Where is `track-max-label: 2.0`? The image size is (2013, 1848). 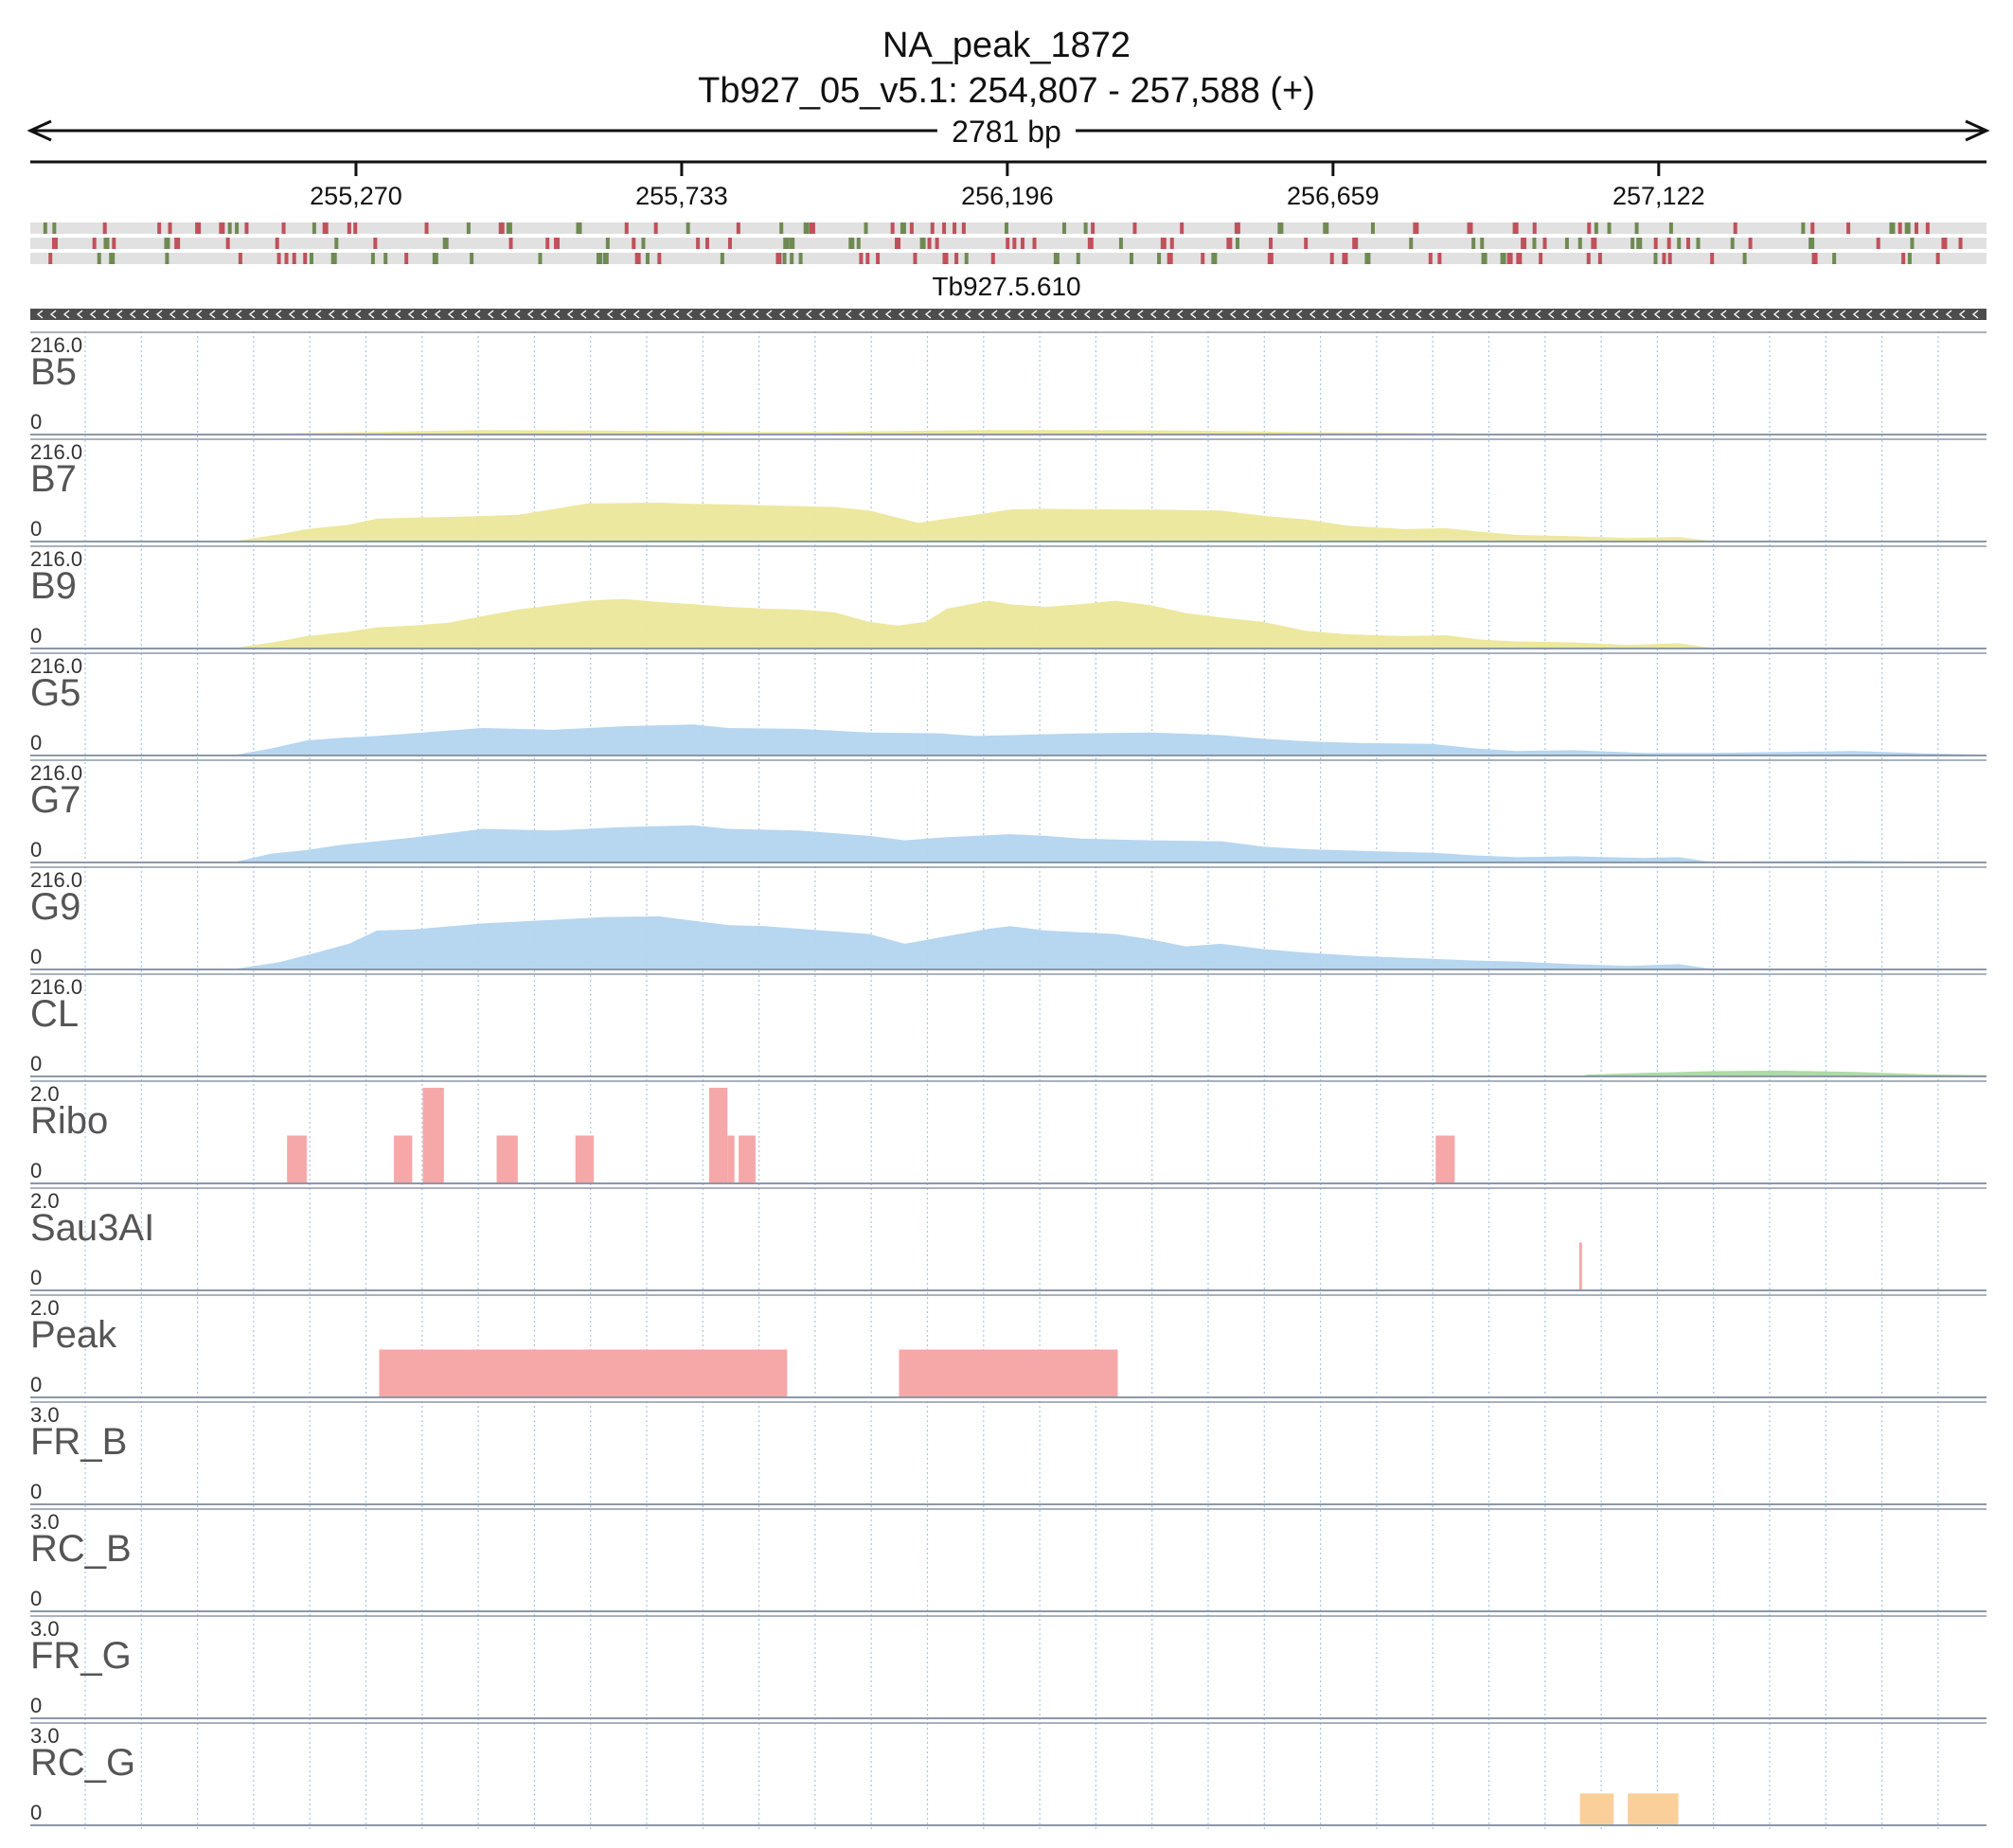
track-max-label: 2.0 is located at coordinates (45, 1201).